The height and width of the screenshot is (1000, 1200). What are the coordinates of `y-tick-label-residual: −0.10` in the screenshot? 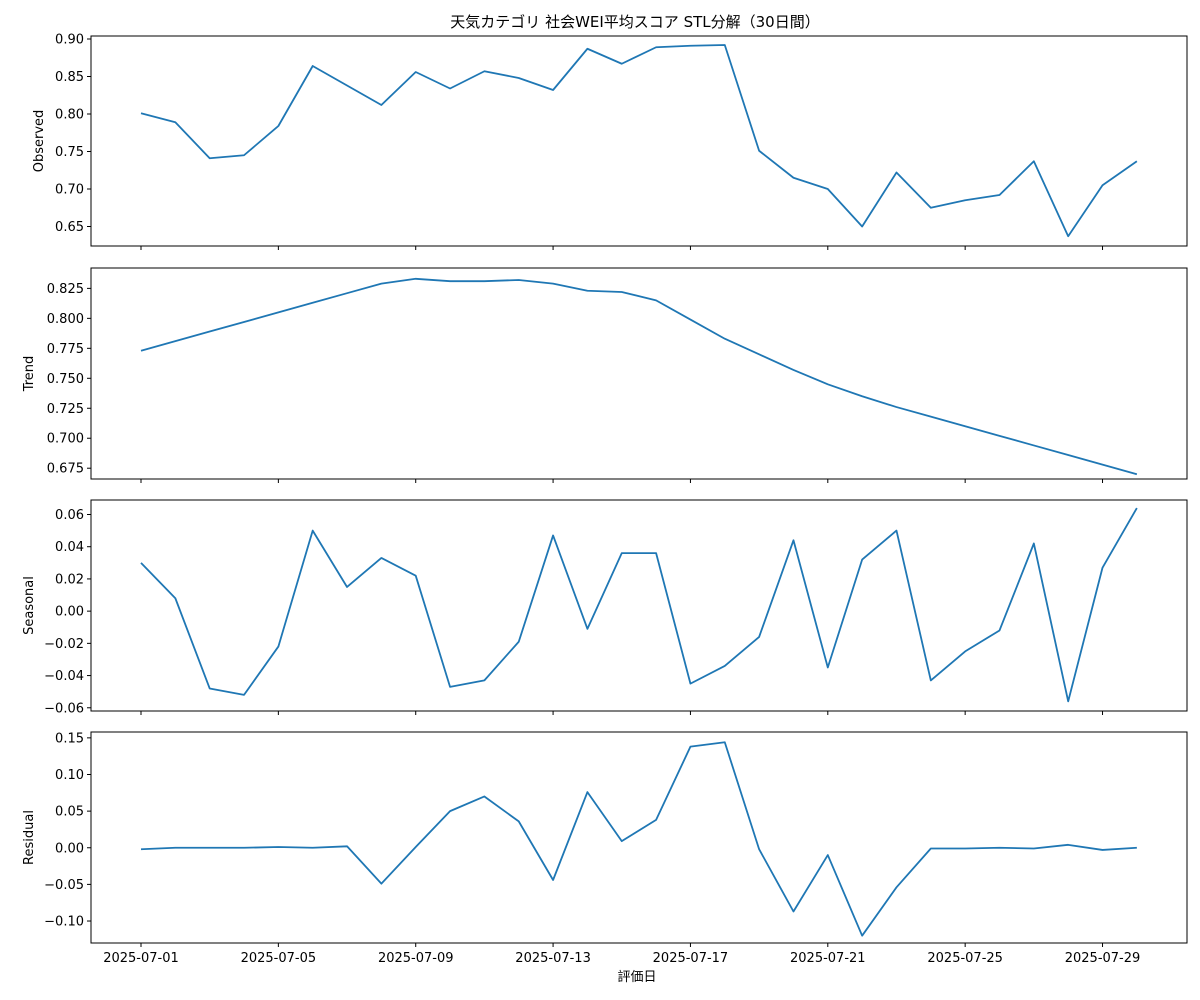 It's located at (64, 922).